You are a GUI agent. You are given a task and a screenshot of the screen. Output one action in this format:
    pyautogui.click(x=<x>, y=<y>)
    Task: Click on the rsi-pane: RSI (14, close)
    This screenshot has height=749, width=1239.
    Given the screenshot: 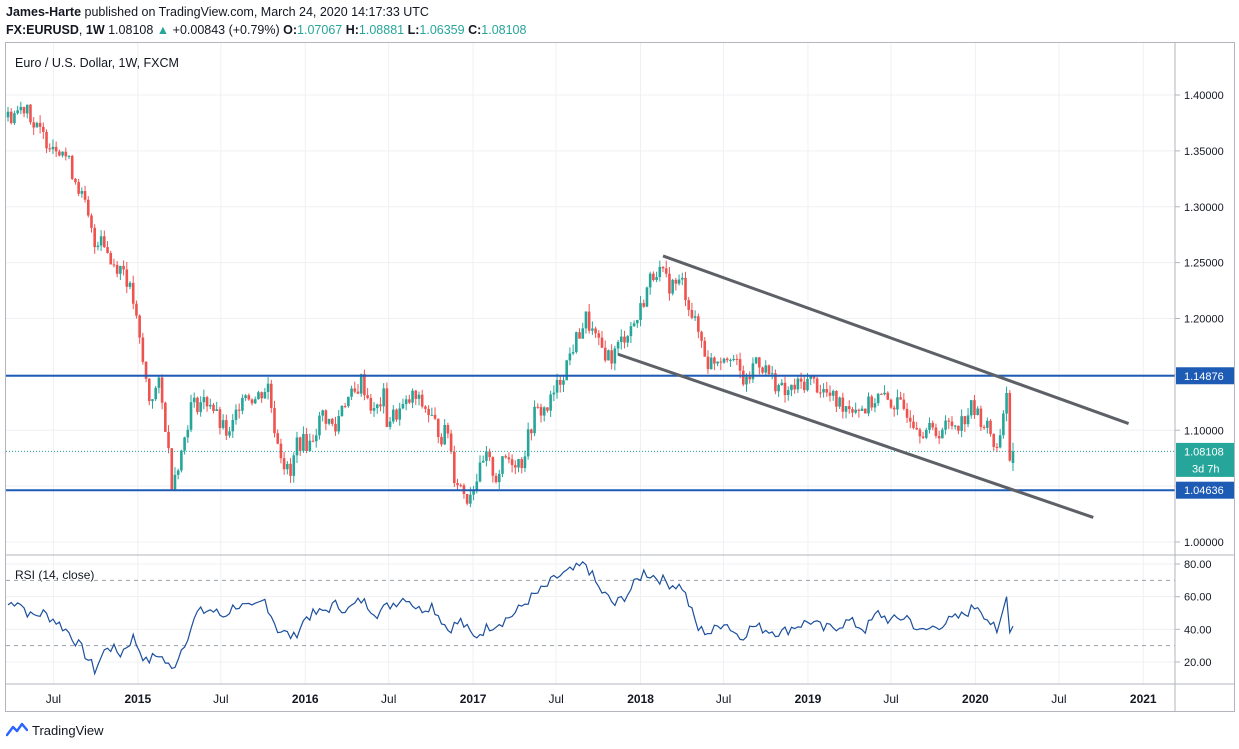 What is the action you would take?
    pyautogui.click(x=590, y=618)
    